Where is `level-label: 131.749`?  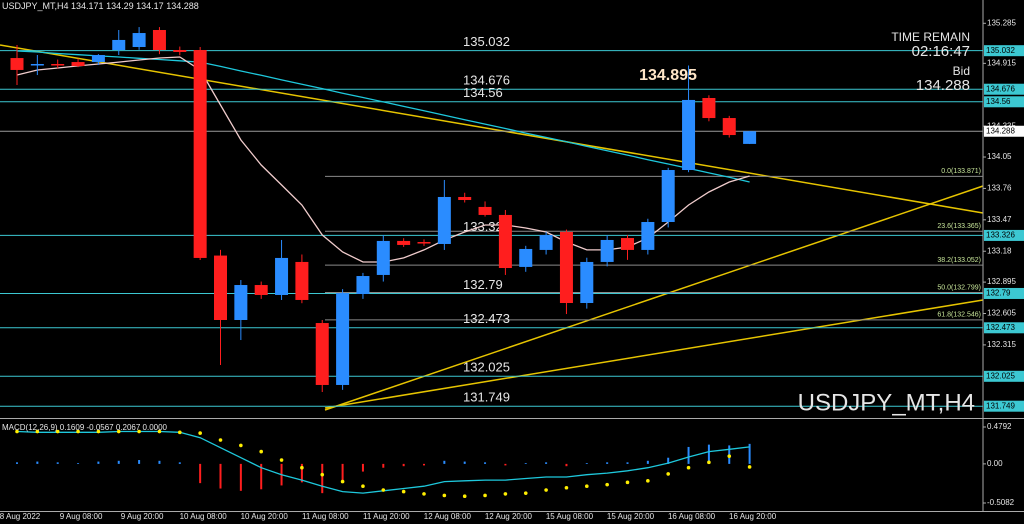
level-label: 131.749 is located at coordinates (486, 397).